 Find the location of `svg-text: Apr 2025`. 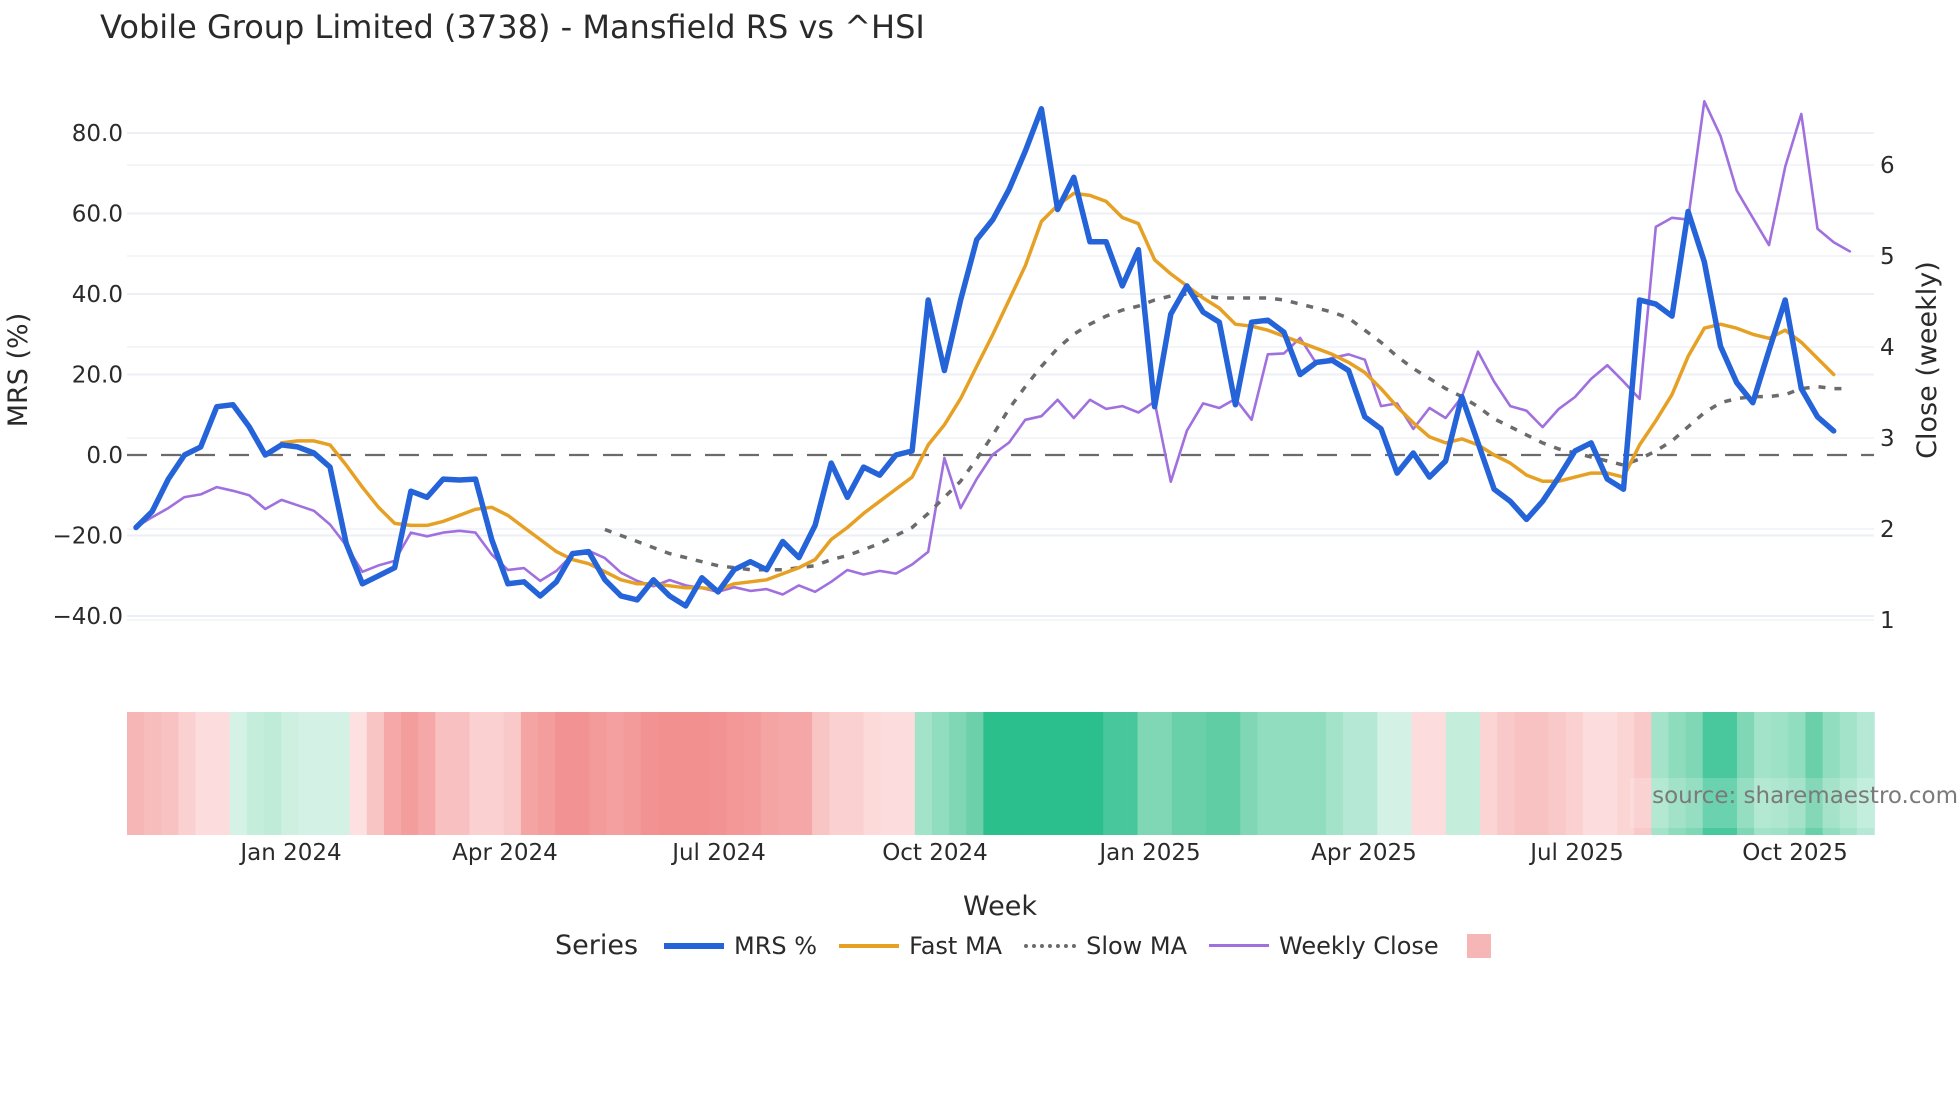

svg-text: Apr 2025 is located at coordinates (1364, 853).